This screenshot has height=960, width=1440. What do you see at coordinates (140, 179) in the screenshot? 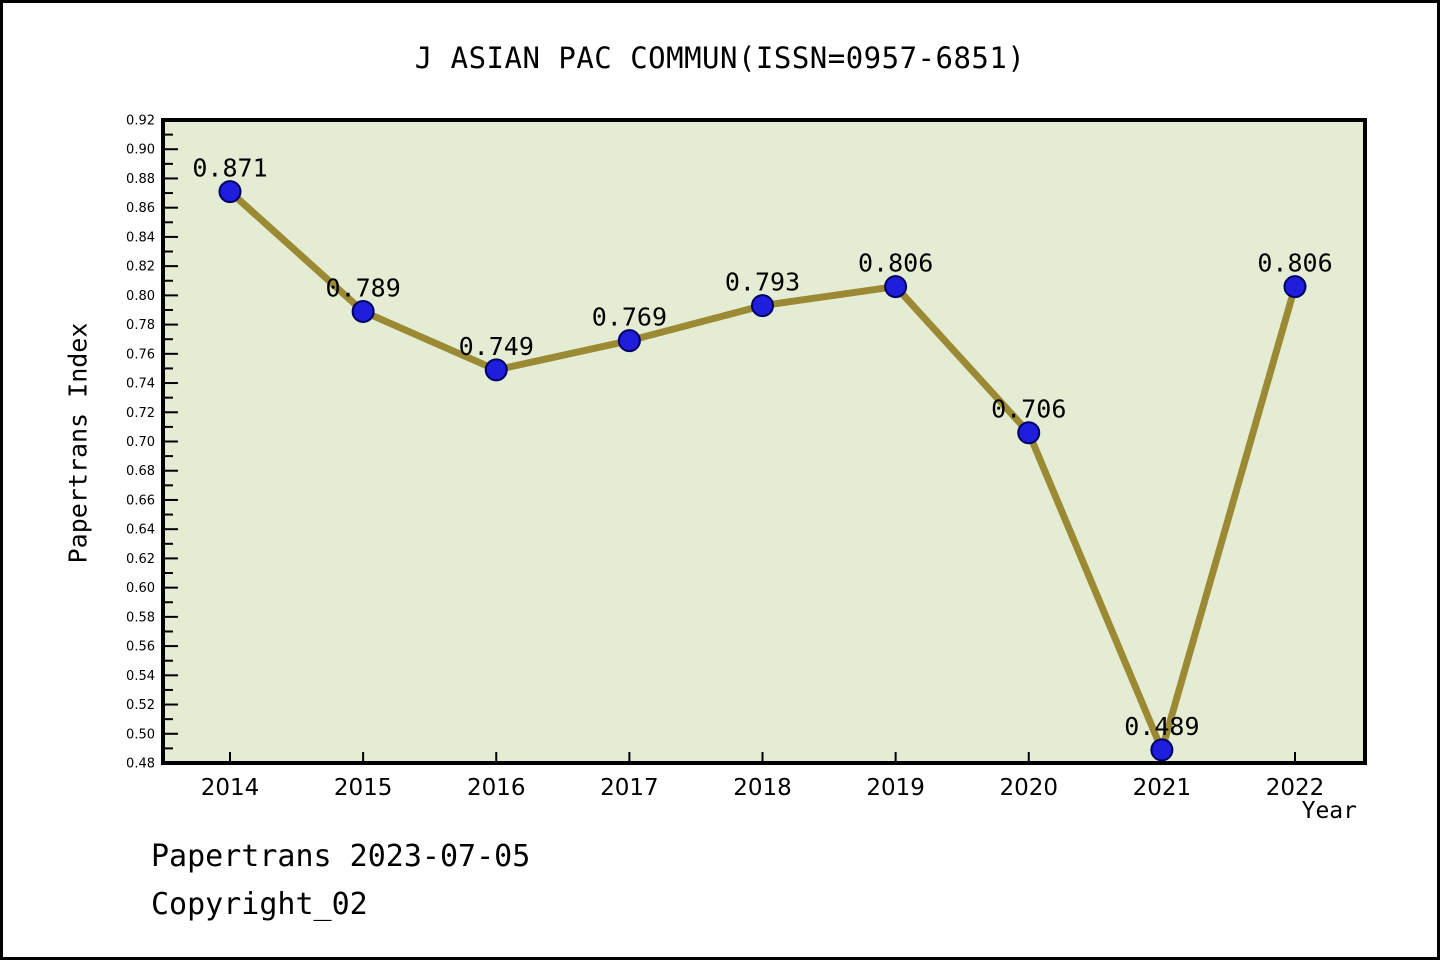
I see `y-tick-label: 0.88` at bounding box center [140, 179].